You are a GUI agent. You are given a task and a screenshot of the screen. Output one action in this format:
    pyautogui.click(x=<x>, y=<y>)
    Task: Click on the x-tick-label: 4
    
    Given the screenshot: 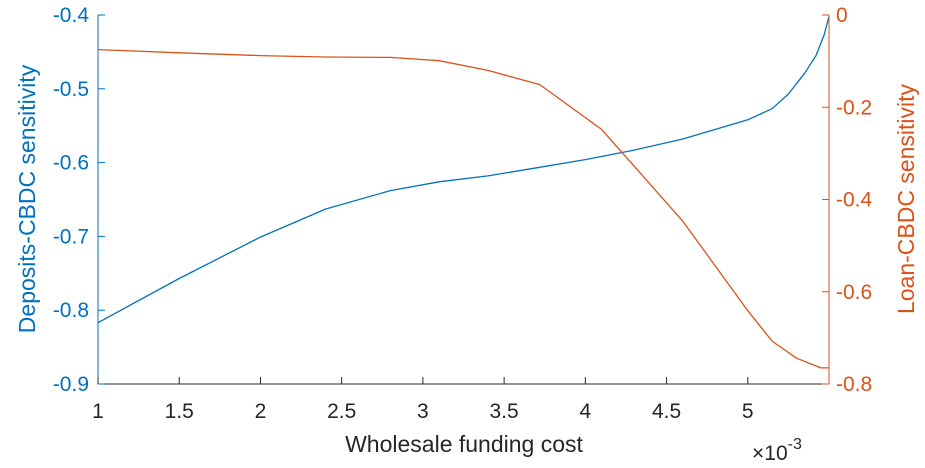 What is the action you would take?
    pyautogui.click(x=585, y=411)
    